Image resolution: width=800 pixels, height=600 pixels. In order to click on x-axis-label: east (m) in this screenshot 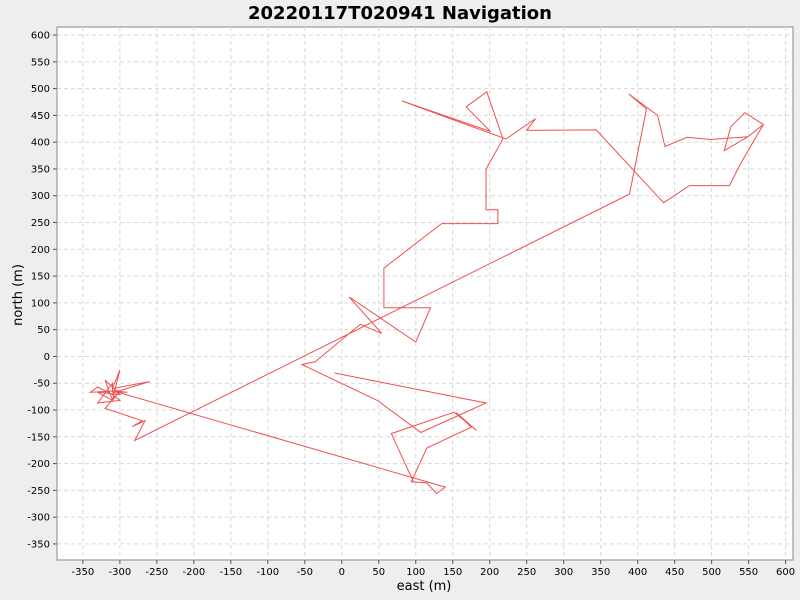, I will do `click(424, 586)`.